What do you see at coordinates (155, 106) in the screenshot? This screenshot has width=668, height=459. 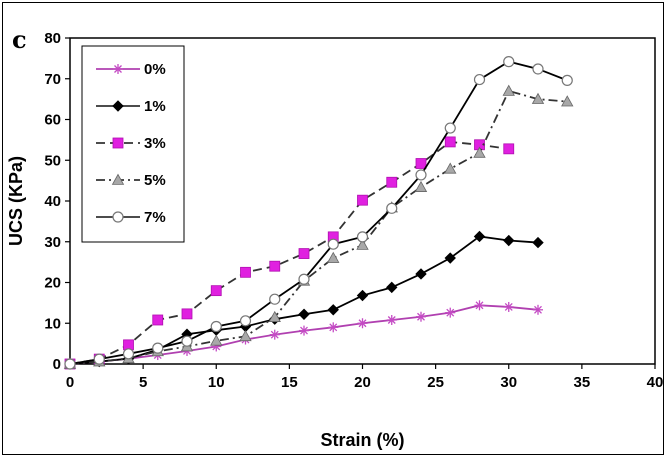 I see `legend-label: 1%` at bounding box center [155, 106].